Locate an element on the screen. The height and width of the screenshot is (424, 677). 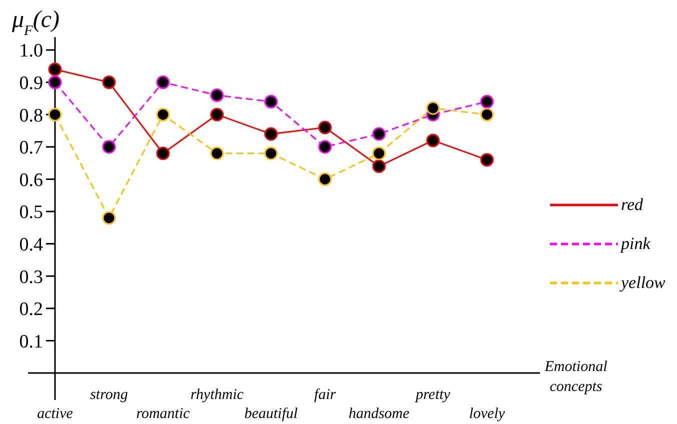
y-tick-label: 0.7 is located at coordinates (31, 148).